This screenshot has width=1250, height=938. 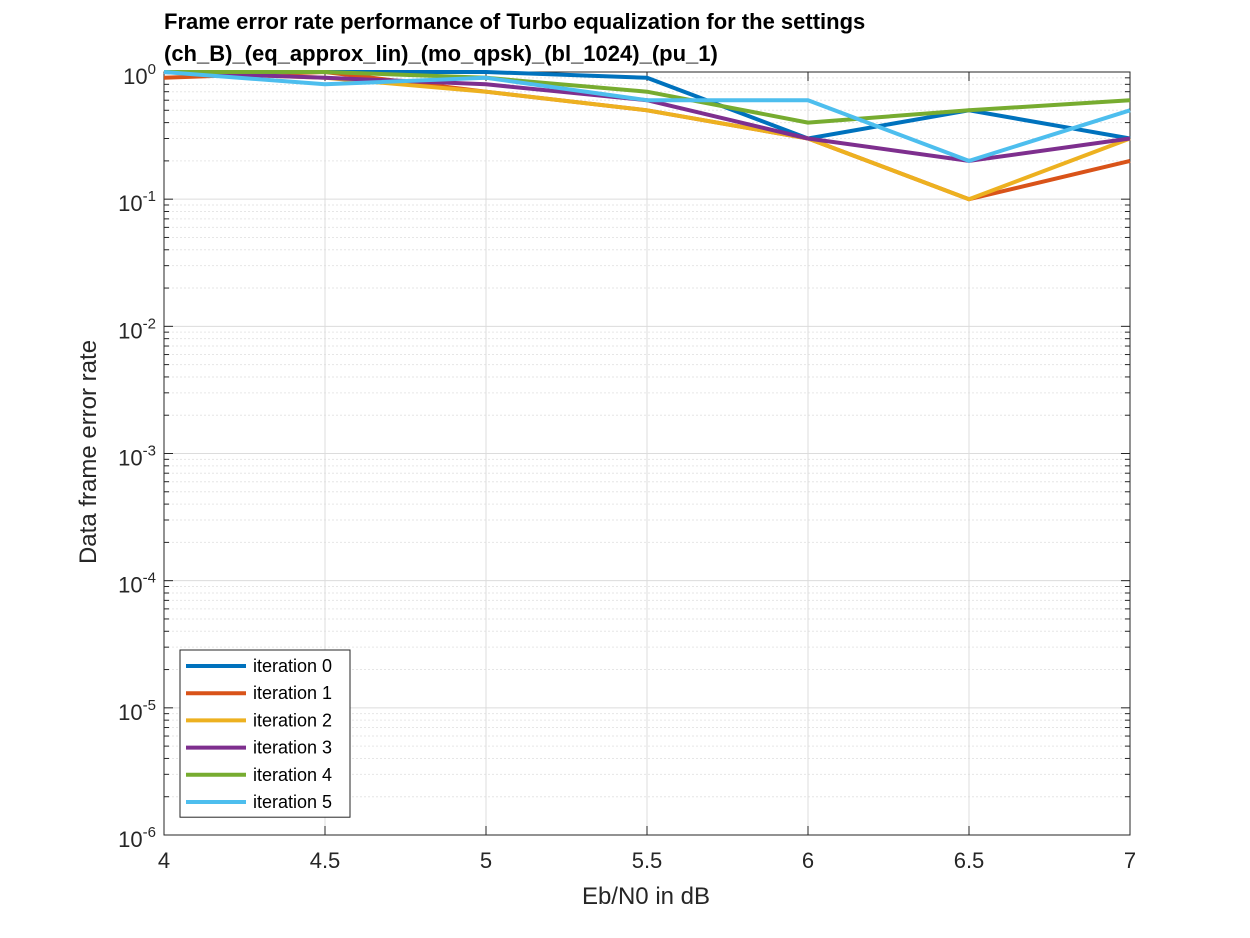 What do you see at coordinates (137, 329) in the screenshot?
I see `y-tick-label: 10⁻²` at bounding box center [137, 329].